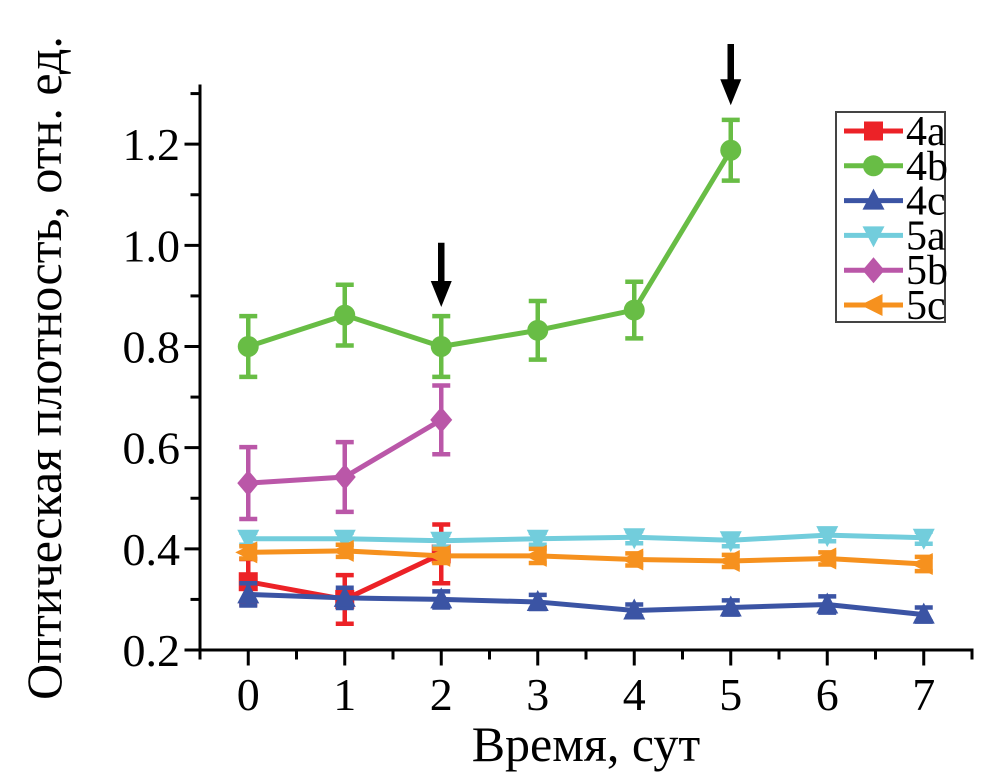 The width and height of the screenshot is (1004, 783). What do you see at coordinates (152, 650) in the screenshot?
I see `y-tick-label: 0.2` at bounding box center [152, 650].